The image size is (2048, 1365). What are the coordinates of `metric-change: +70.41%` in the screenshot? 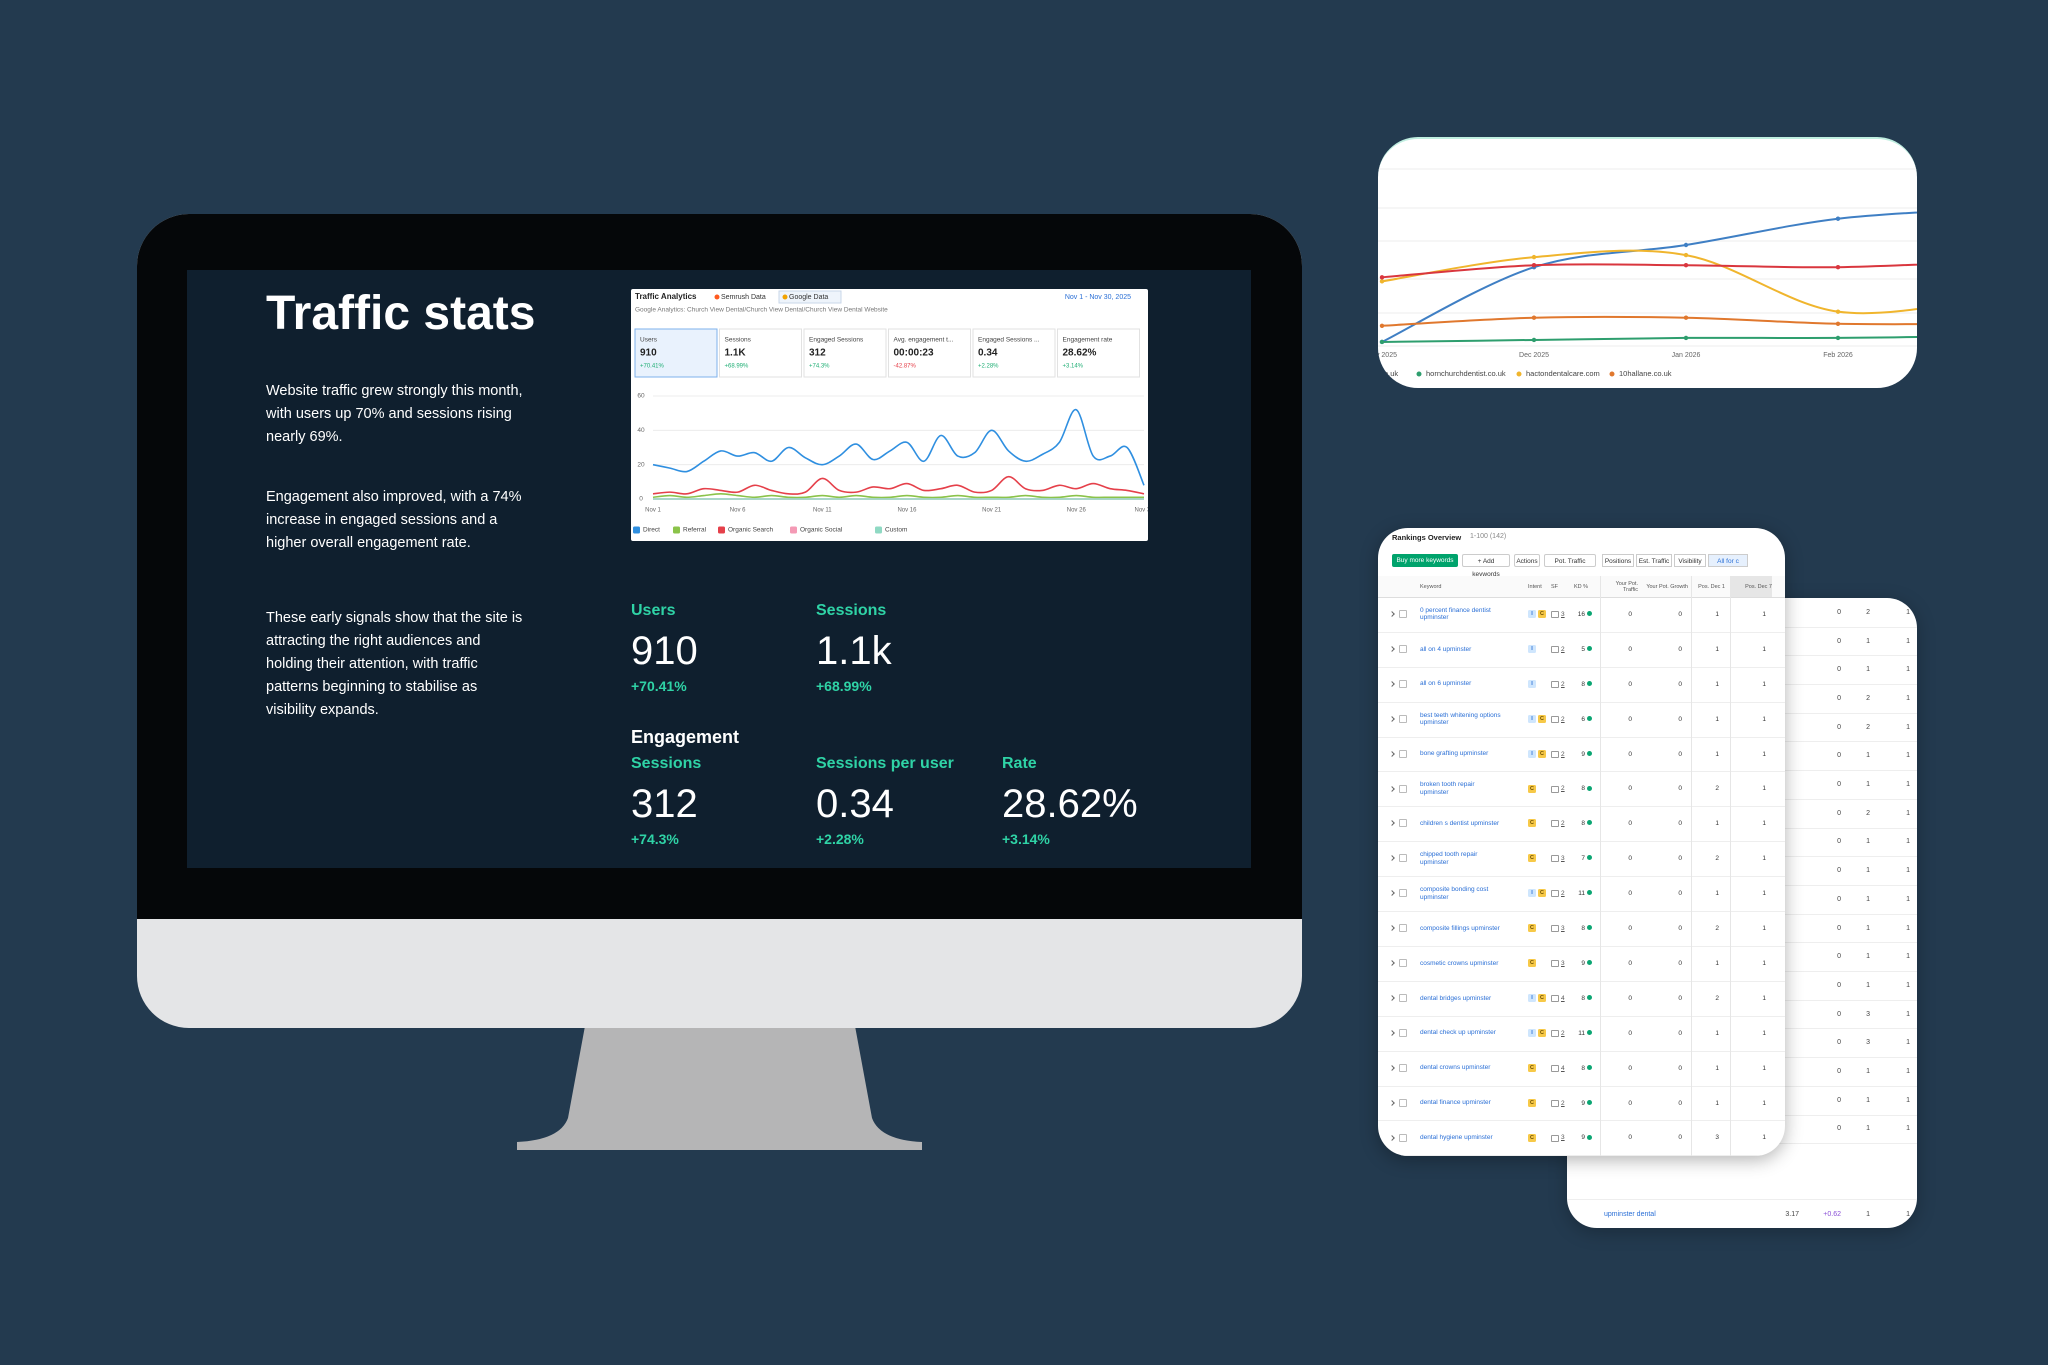 It's located at (659, 686).